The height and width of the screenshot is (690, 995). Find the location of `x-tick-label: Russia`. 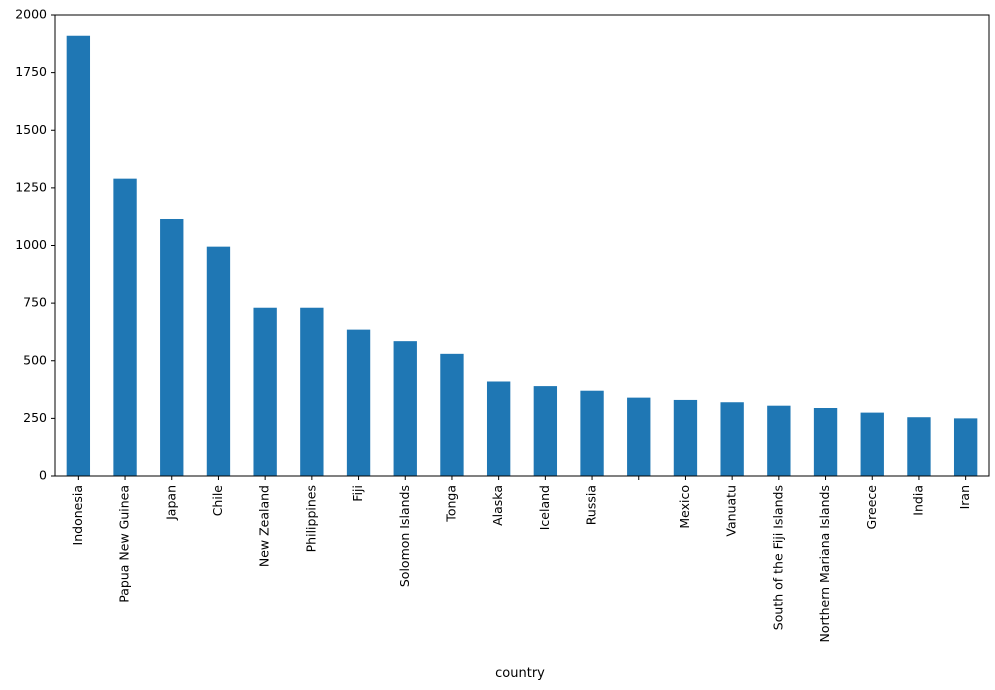

x-tick-label: Russia is located at coordinates (591, 505).